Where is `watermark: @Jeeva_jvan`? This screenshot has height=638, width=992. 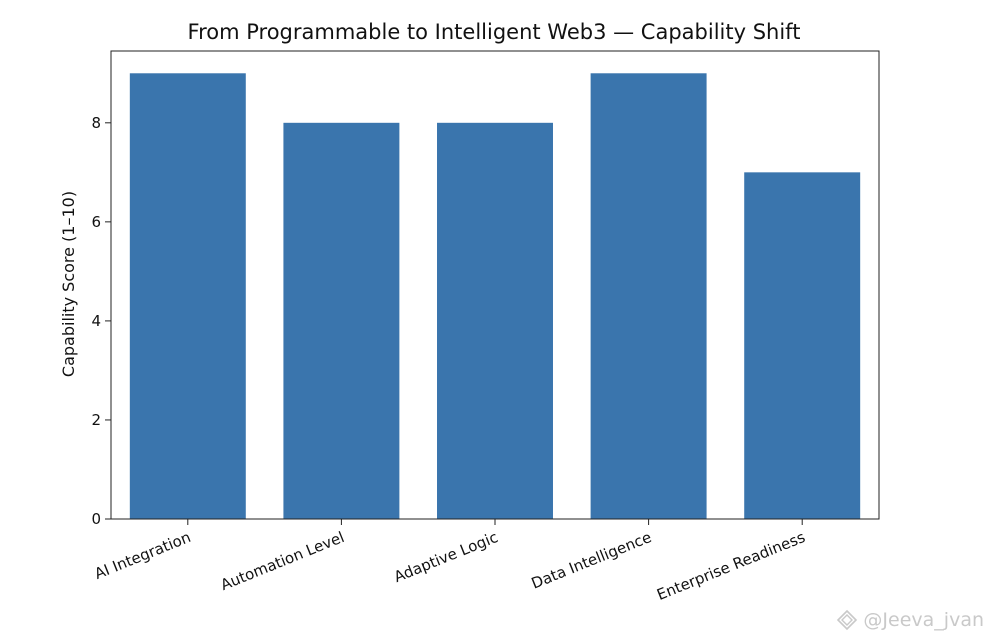
watermark: @Jeeva_jvan is located at coordinates (909, 620).